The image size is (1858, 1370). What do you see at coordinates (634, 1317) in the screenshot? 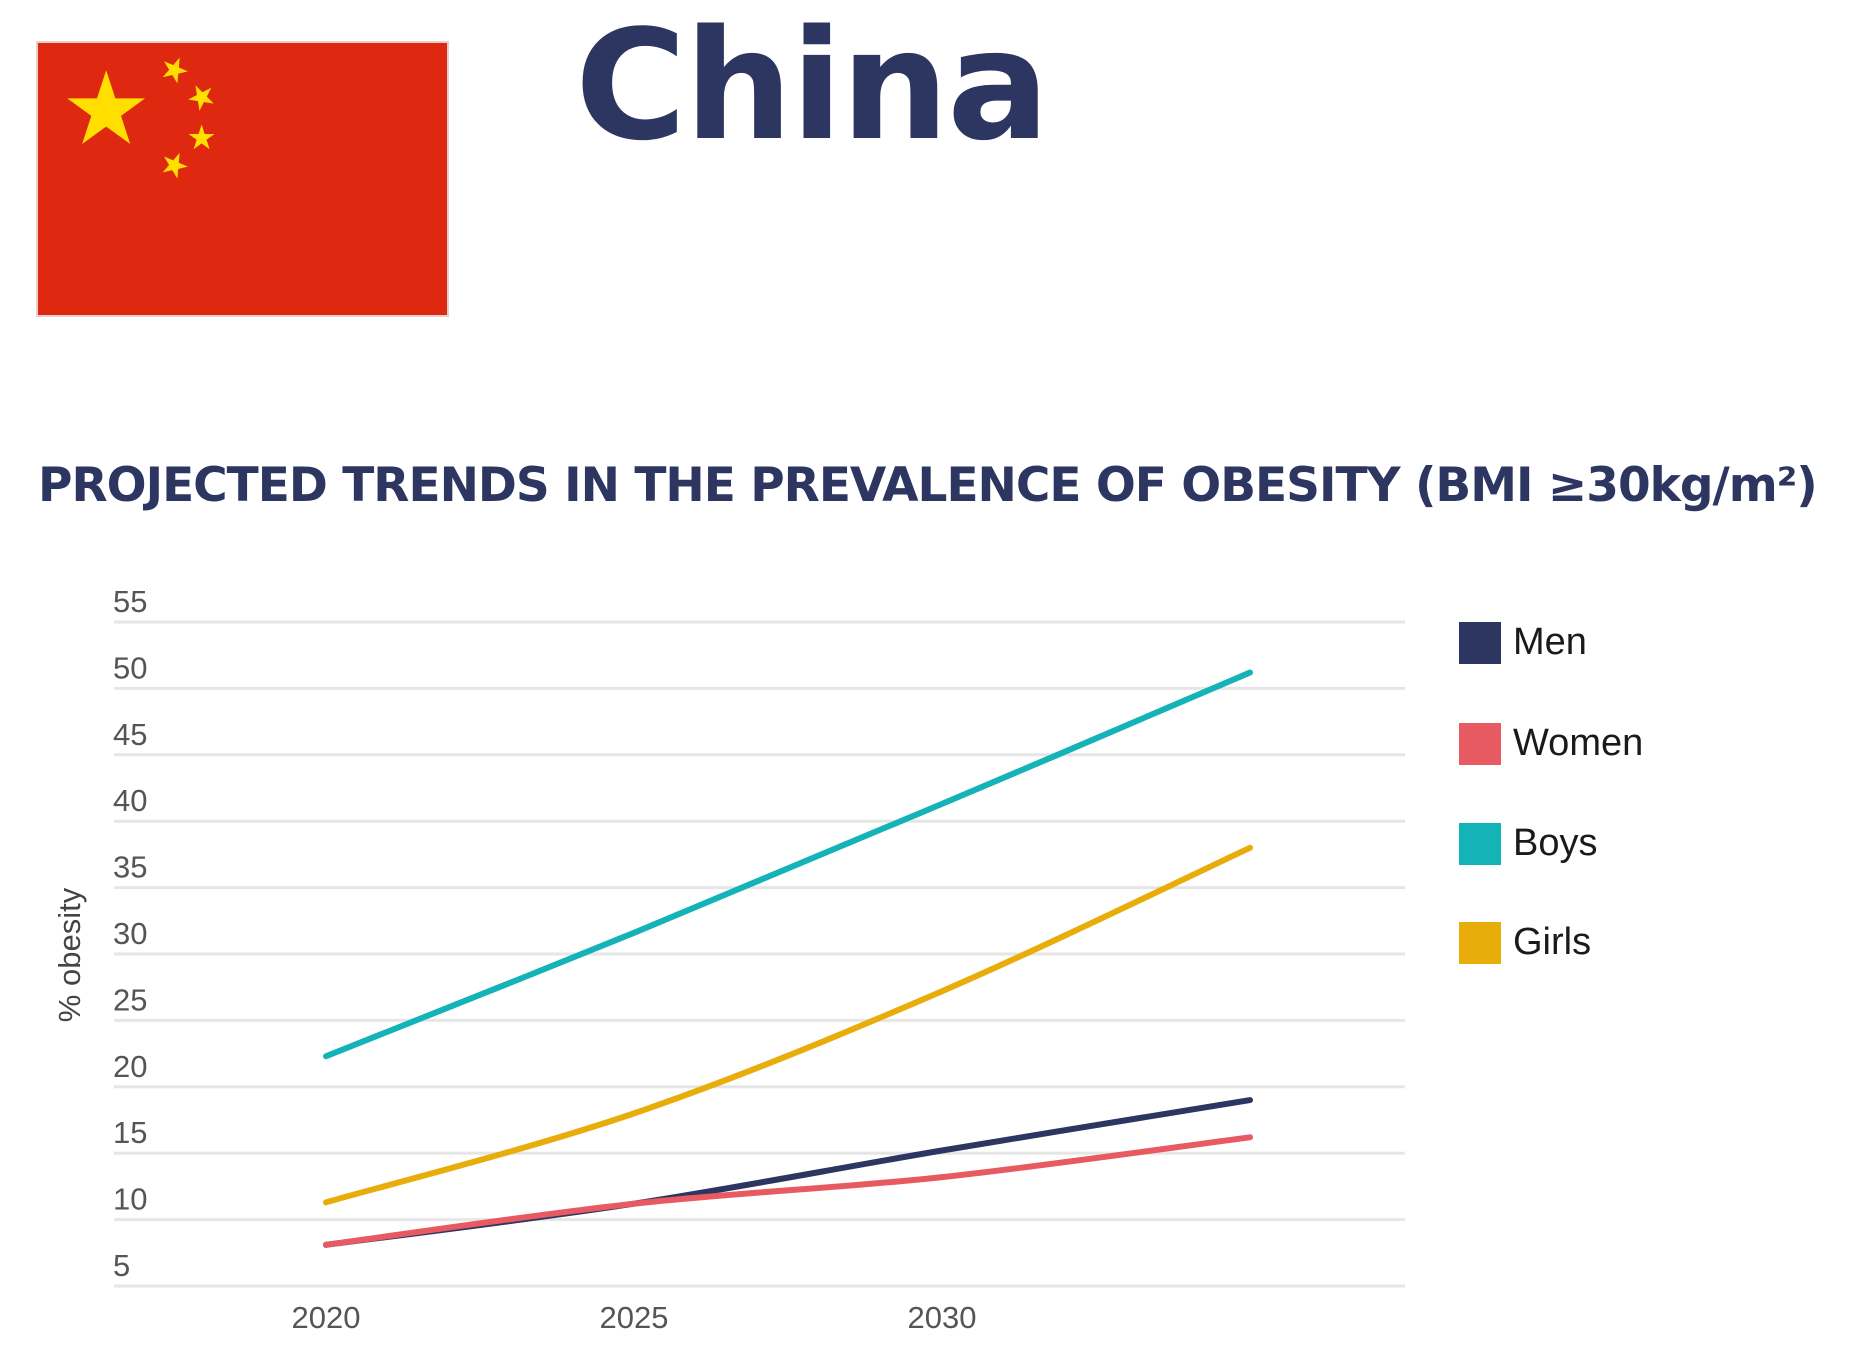
I see `x-tick-label: 2025` at bounding box center [634, 1317].